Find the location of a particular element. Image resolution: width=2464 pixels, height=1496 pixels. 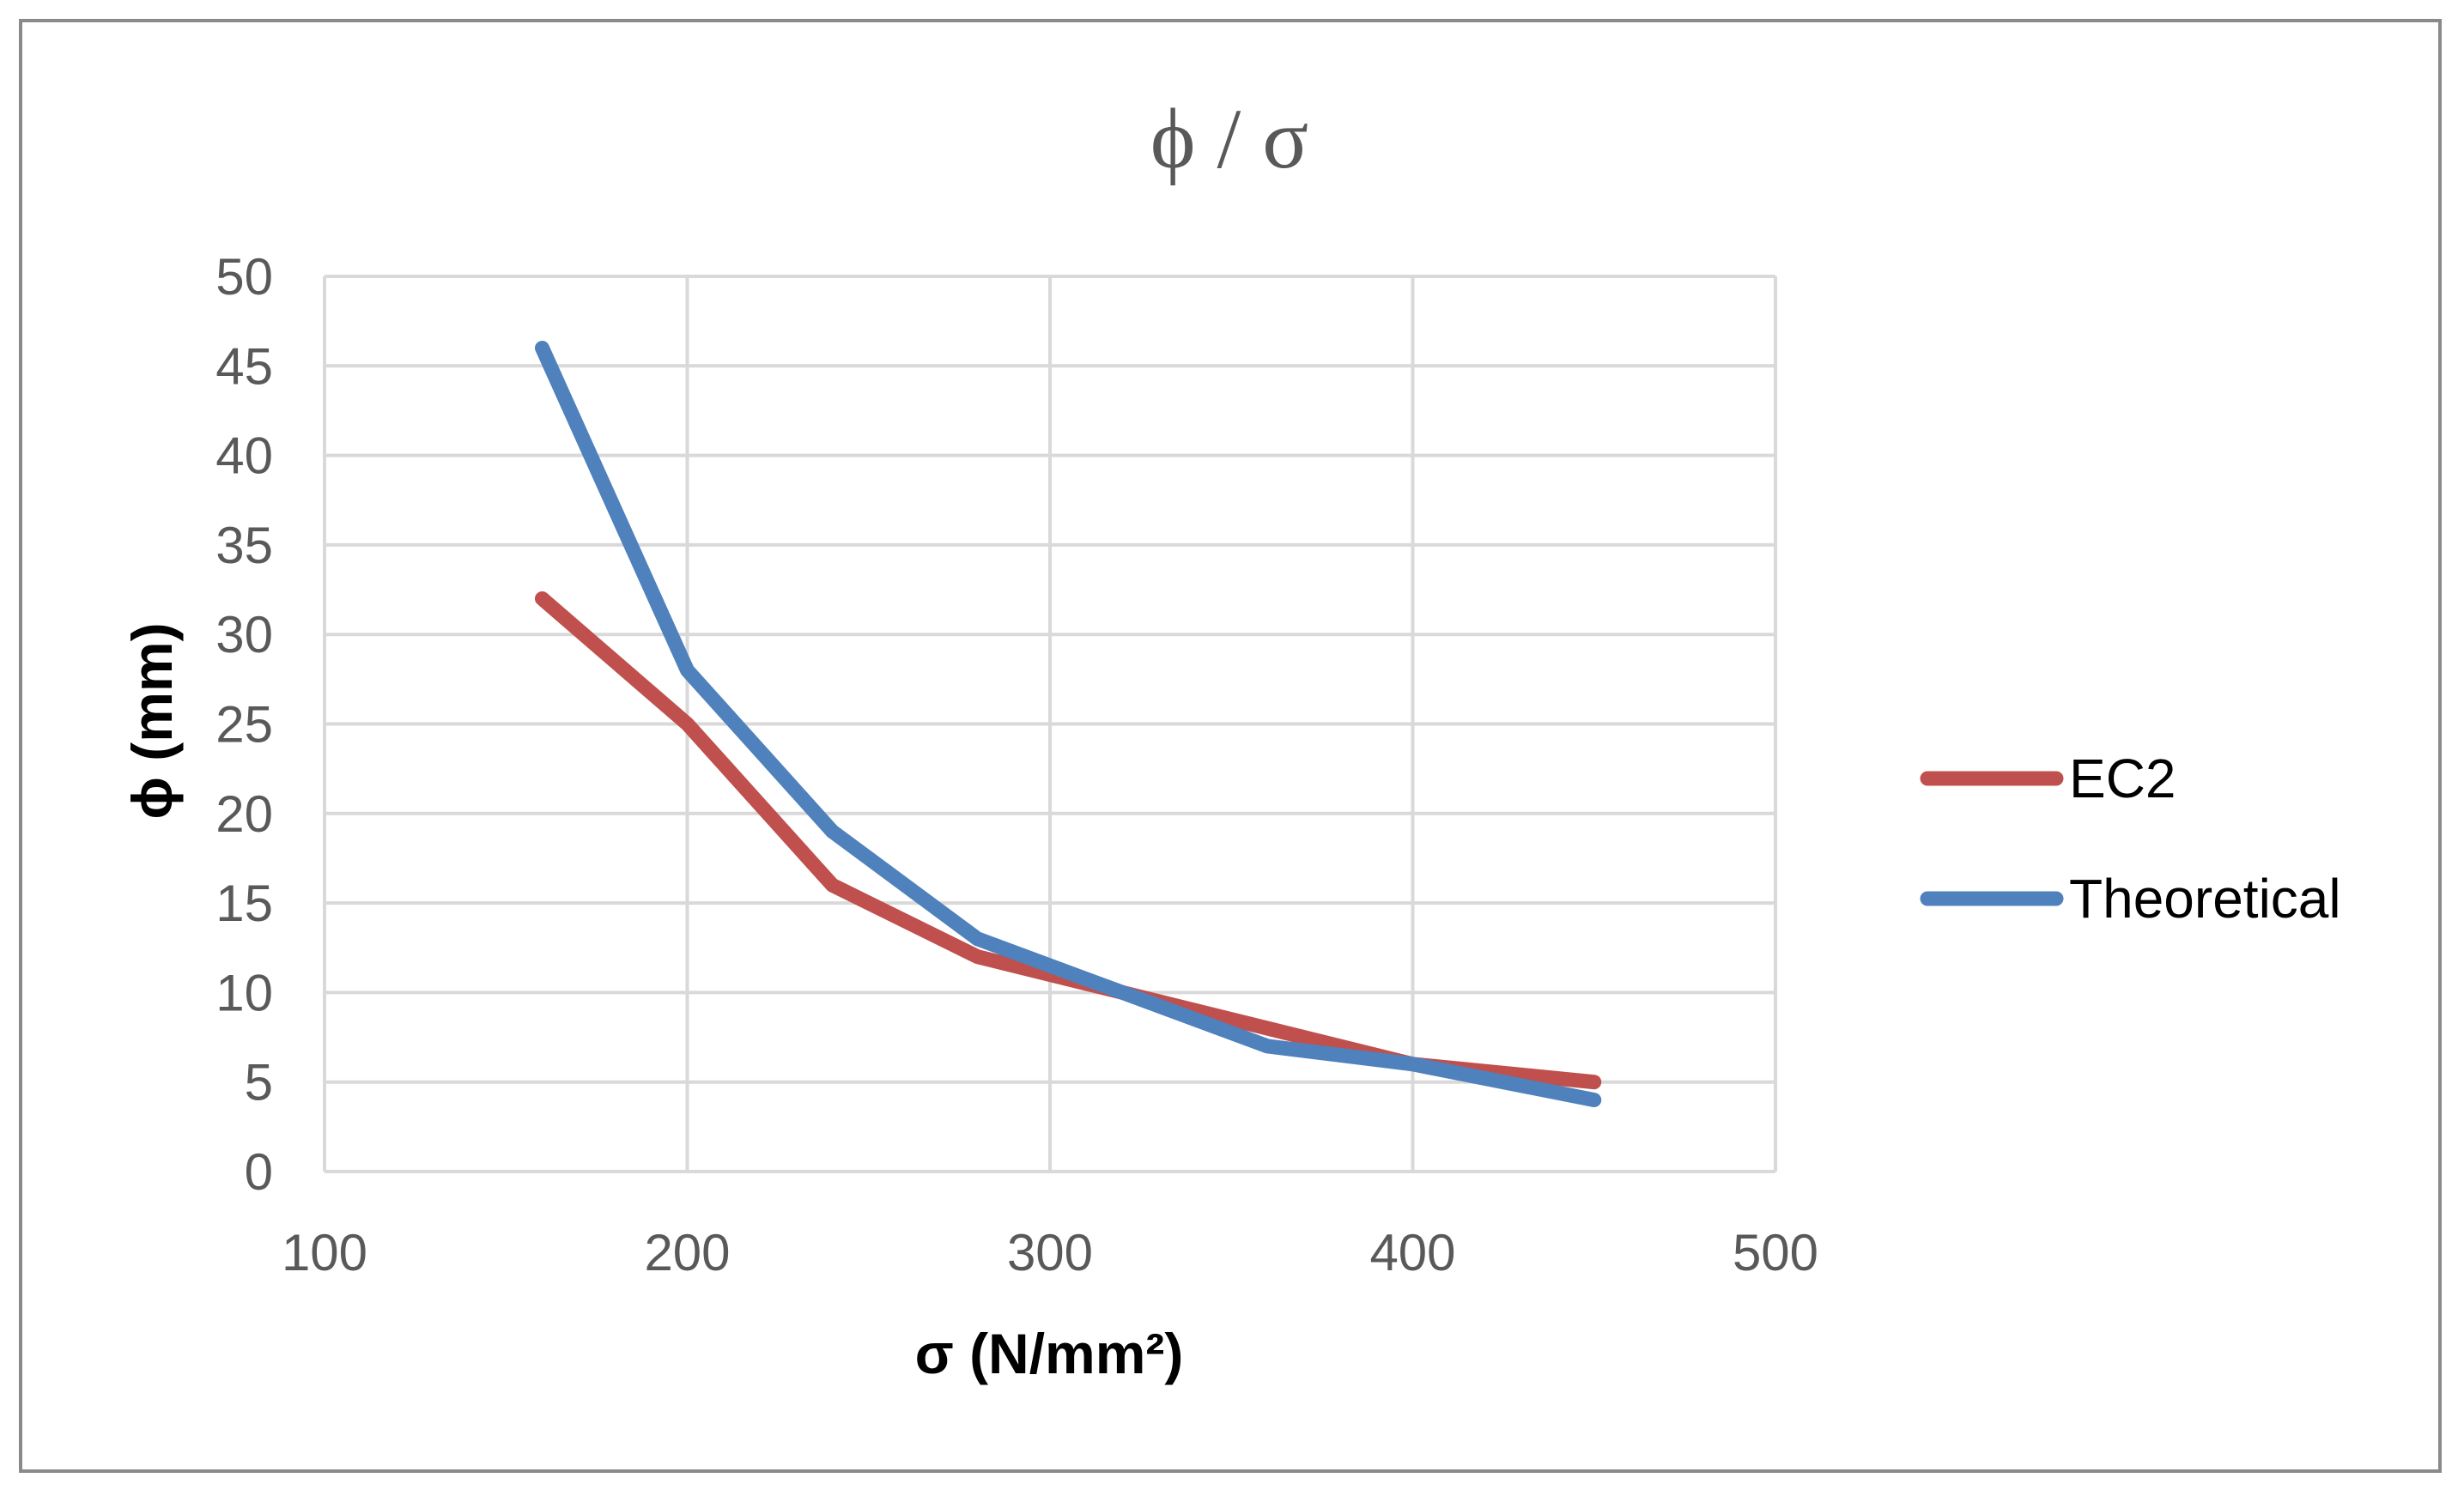

y-tick-label-15: 15 is located at coordinates (244, 904).